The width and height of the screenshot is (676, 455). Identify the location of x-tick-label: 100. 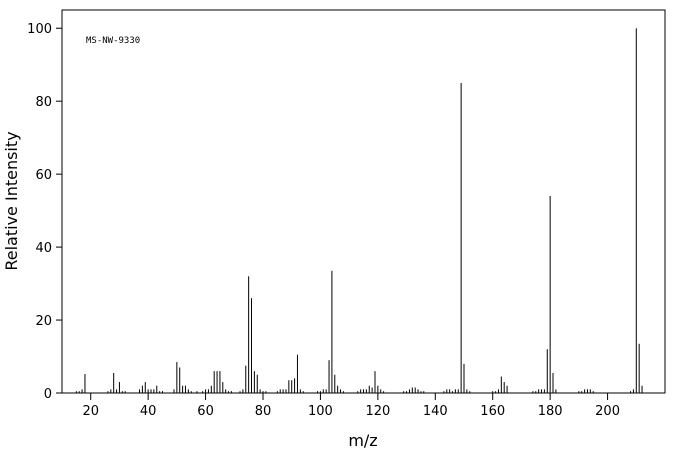
(320, 411).